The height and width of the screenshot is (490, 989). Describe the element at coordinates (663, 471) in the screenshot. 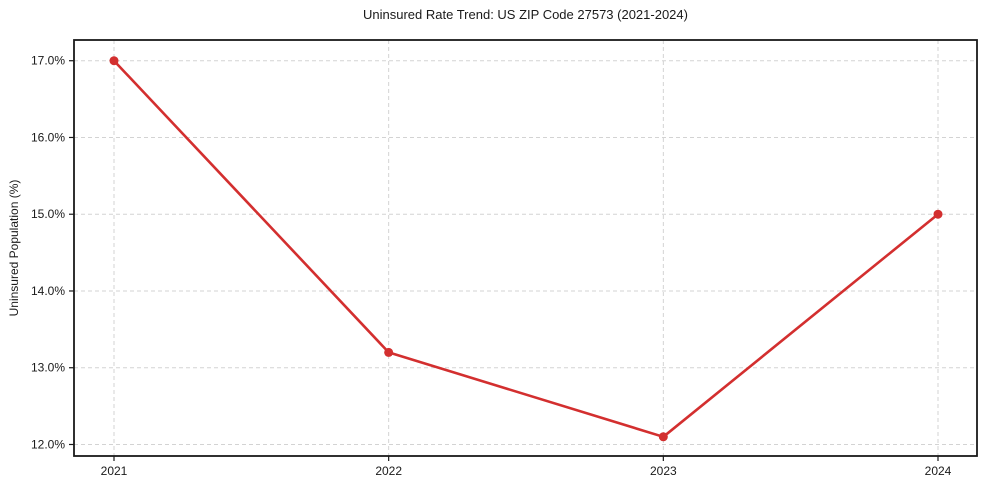

I see `x-tick-label: 2023` at that location.